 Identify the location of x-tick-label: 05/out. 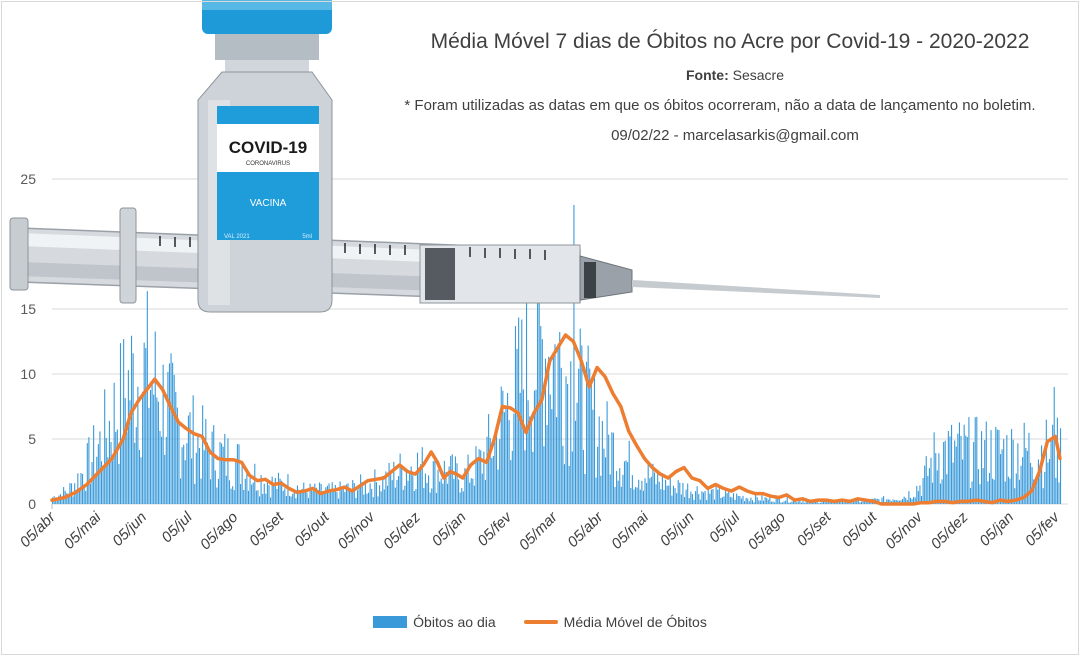
(860, 529).